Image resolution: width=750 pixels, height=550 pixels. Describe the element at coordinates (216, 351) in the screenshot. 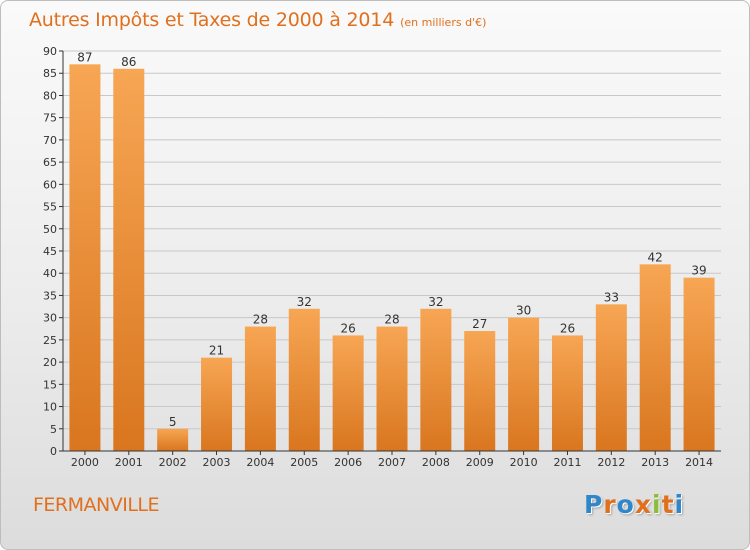

I see `bar-value-label: 21` at that location.